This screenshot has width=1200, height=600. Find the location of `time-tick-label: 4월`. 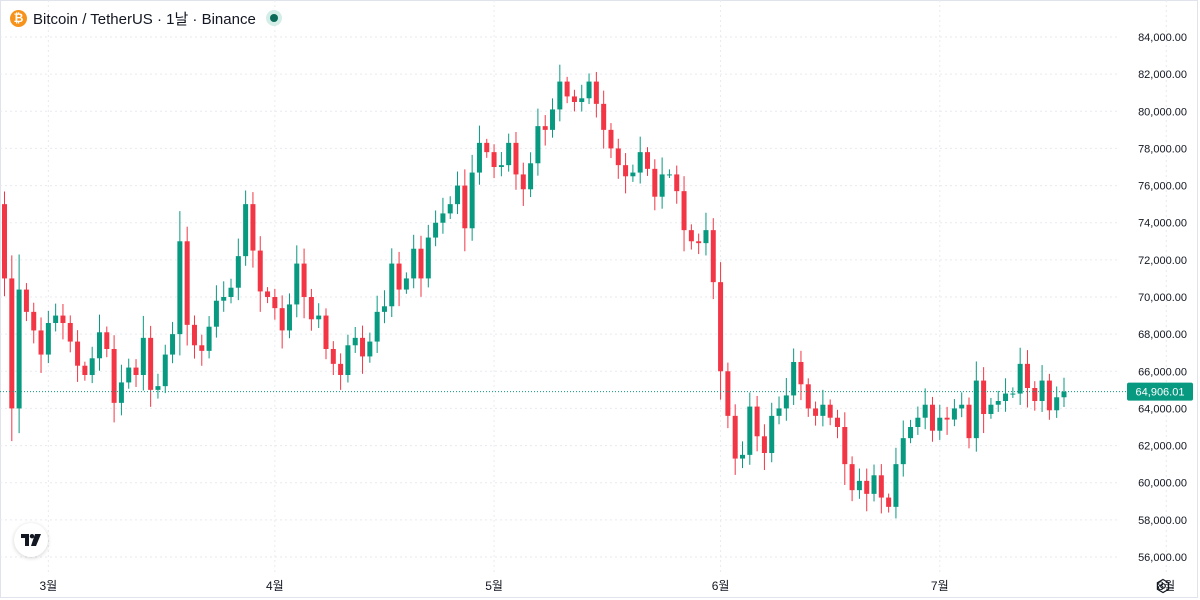

time-tick-label: 4월 is located at coordinates (275, 586).